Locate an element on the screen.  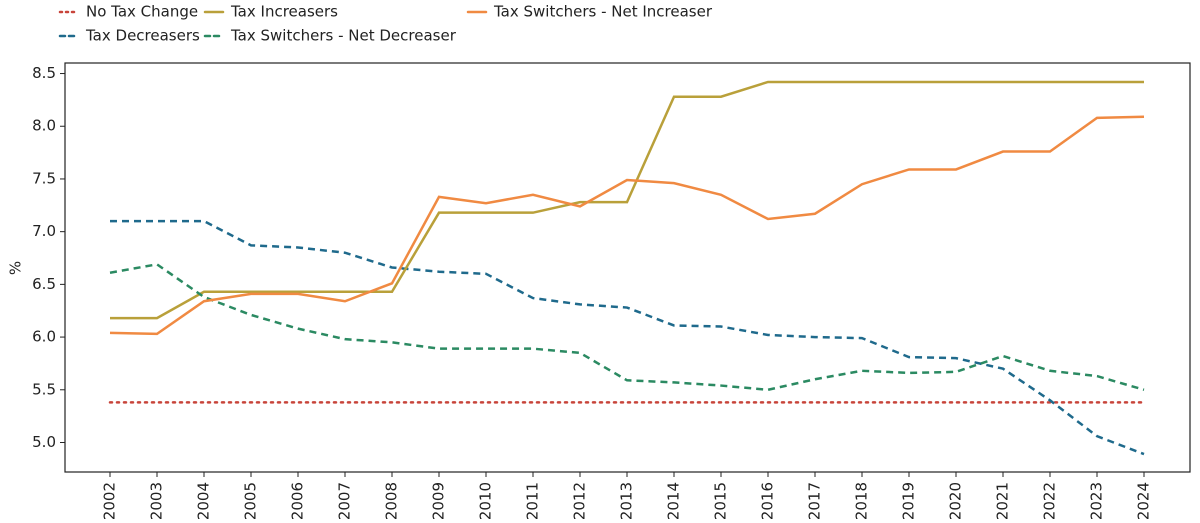
x-tick-label: 2008 is located at coordinates (392, 500).